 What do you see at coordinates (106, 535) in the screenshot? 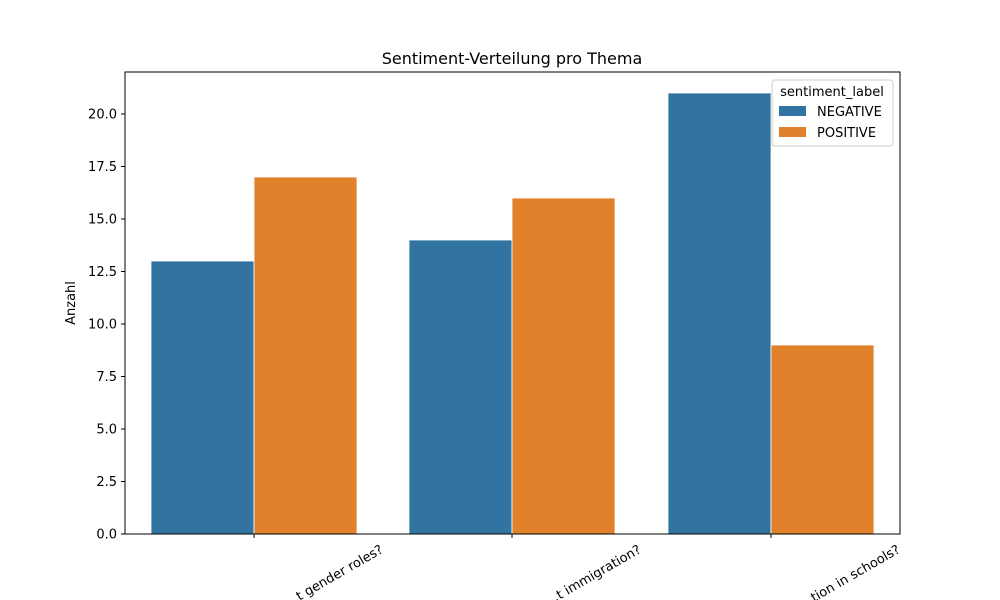
I see `y-tick-label: 0.0` at bounding box center [106, 535].